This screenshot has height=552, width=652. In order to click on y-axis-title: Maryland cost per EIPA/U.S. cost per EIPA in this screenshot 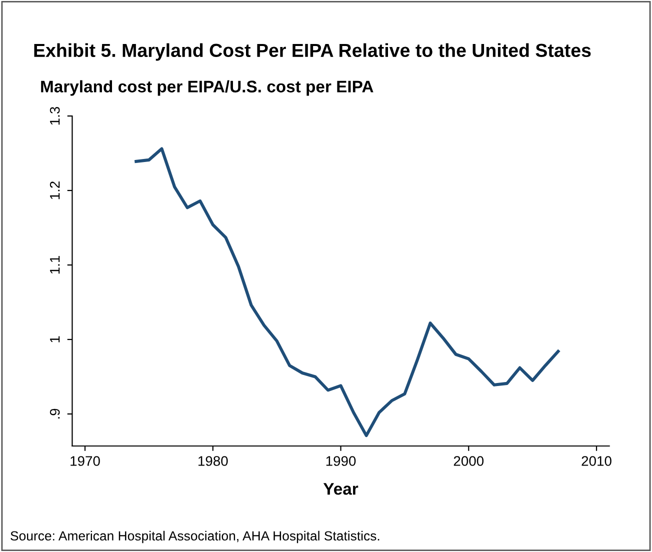, I will do `click(207, 88)`.